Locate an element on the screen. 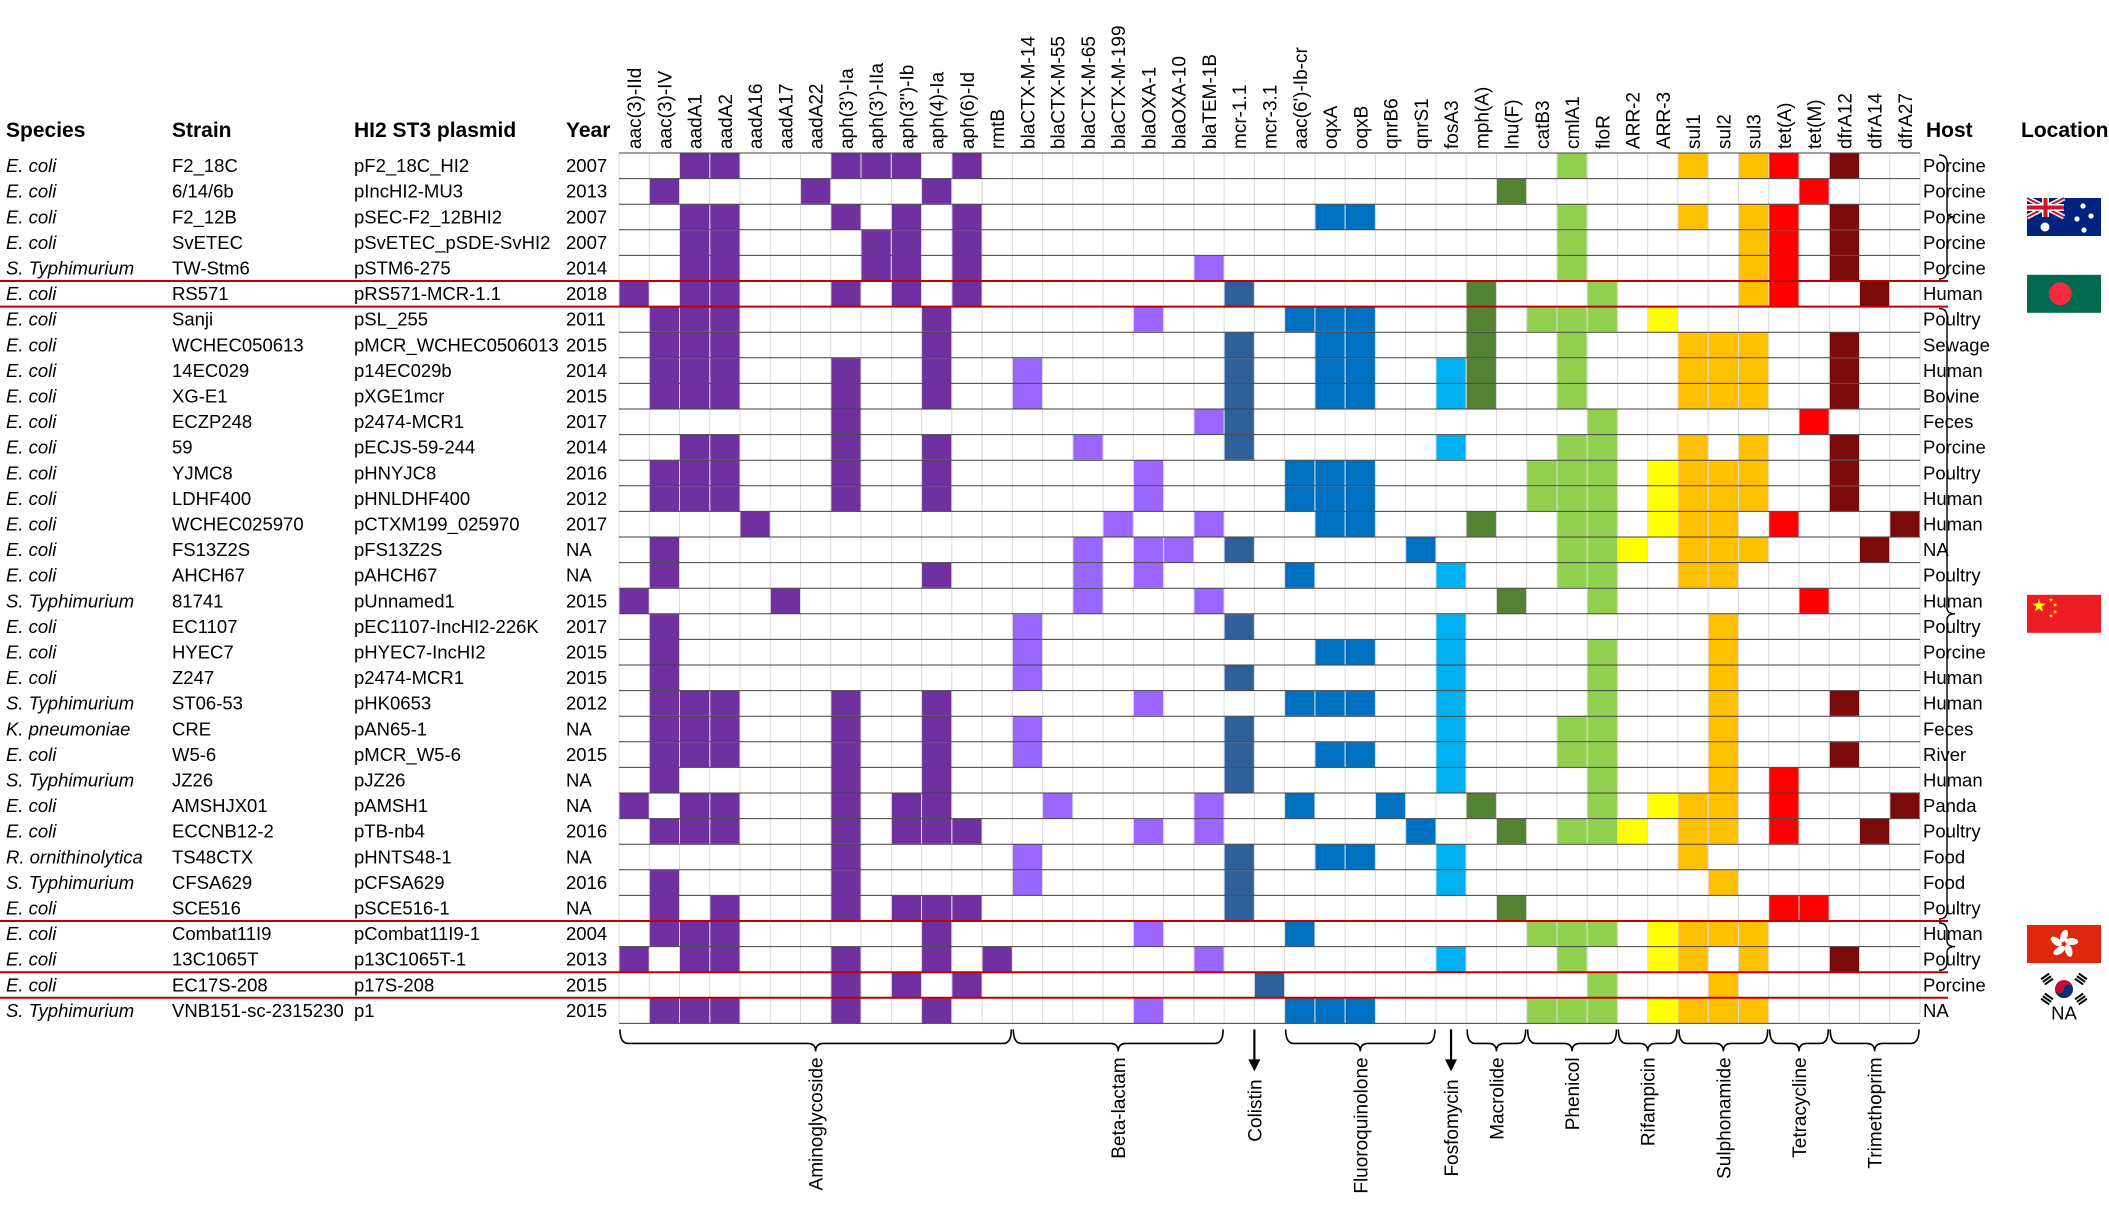 This screenshot has width=2109, height=1228. cell-combat11i9-aada1 is located at coordinates (694, 934).